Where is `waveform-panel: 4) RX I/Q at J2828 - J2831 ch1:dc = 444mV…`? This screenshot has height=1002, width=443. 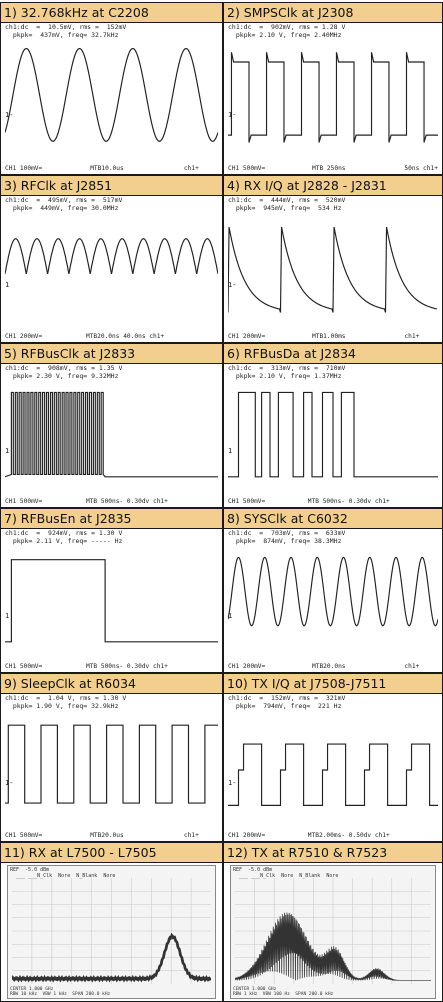 waveform-panel: 4) RX I/Q at J2828 - J2831 ch1:dc = 444mV… is located at coordinates (333, 259).